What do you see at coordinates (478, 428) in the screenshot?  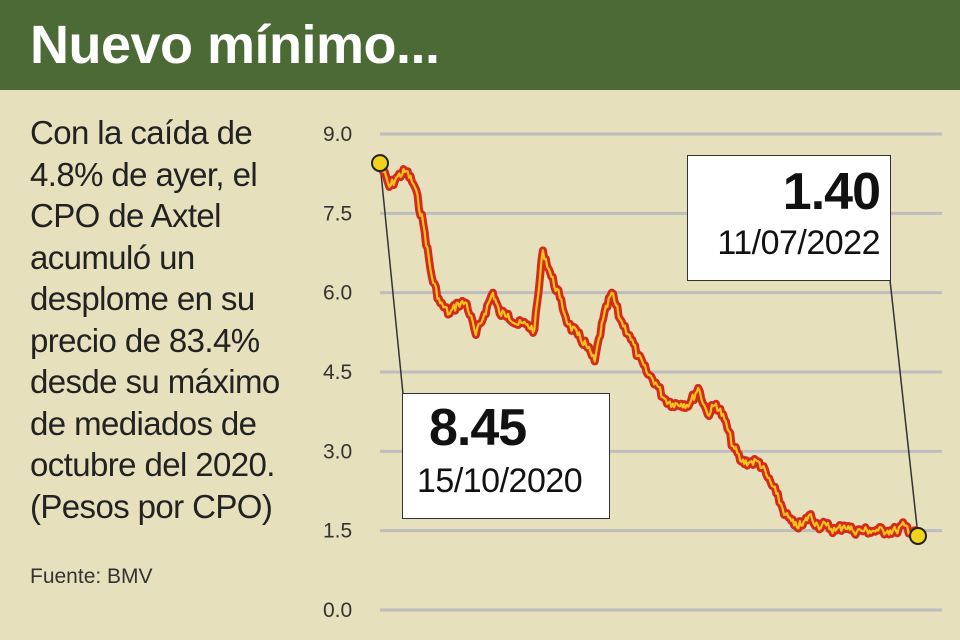 I see `start-value: 8.45` at bounding box center [478, 428].